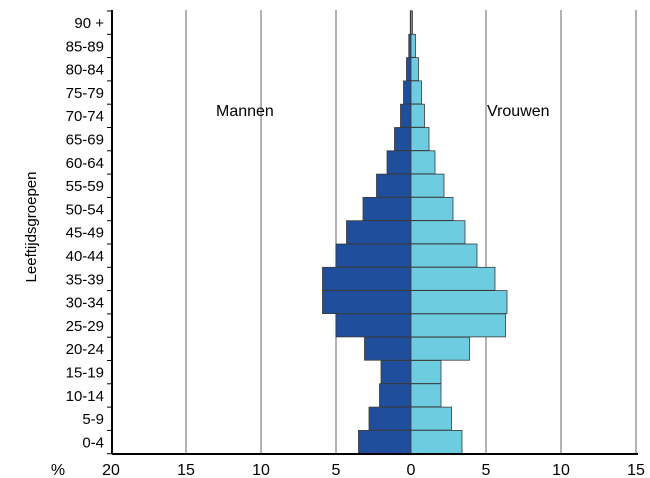 The width and height of the screenshot is (650, 478). Describe the element at coordinates (85, 116) in the screenshot. I see `category-label: 70-74` at that location.